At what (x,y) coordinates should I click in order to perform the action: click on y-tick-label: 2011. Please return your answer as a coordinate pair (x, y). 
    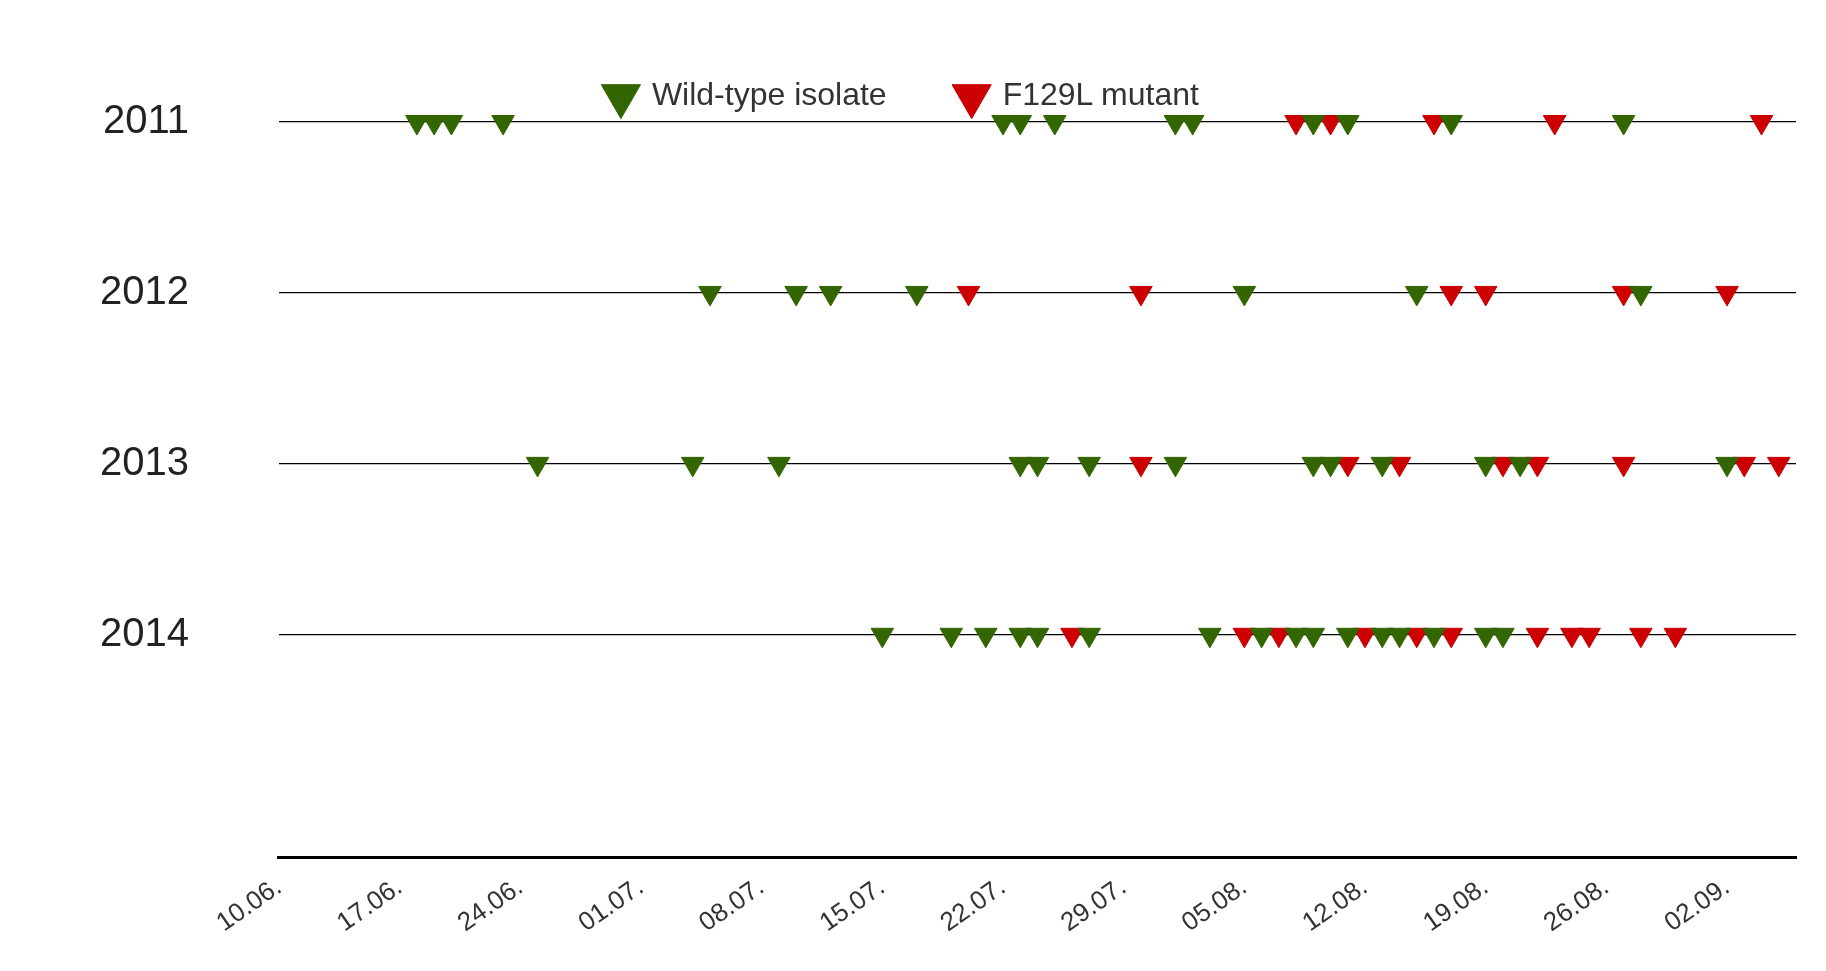
    Looking at the image, I should click on (145, 119).